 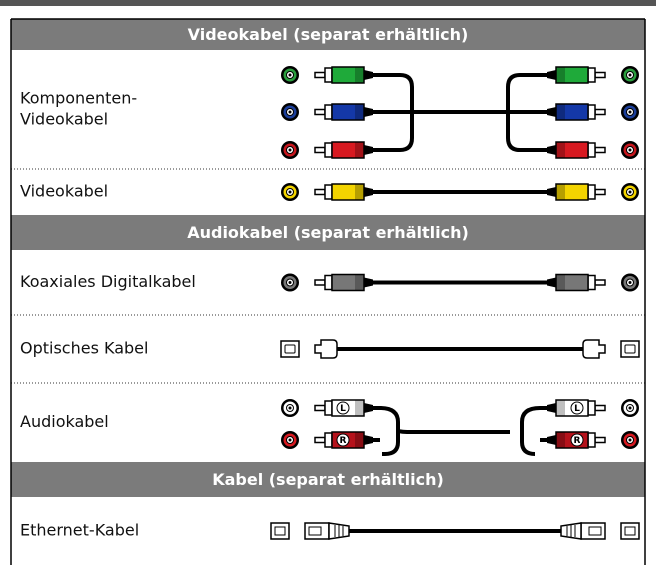 I want to click on row-label: Koaxiales Digitalkabel, so click(x=108, y=281).